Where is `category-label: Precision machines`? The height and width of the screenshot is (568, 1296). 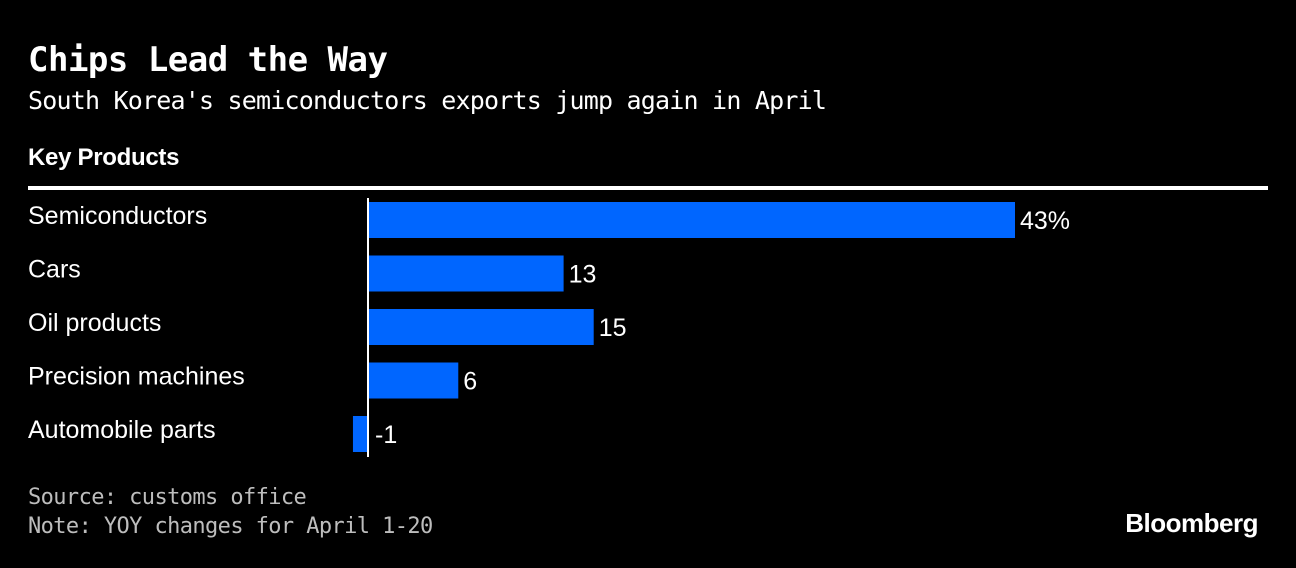
category-label: Precision machines is located at coordinates (136, 377).